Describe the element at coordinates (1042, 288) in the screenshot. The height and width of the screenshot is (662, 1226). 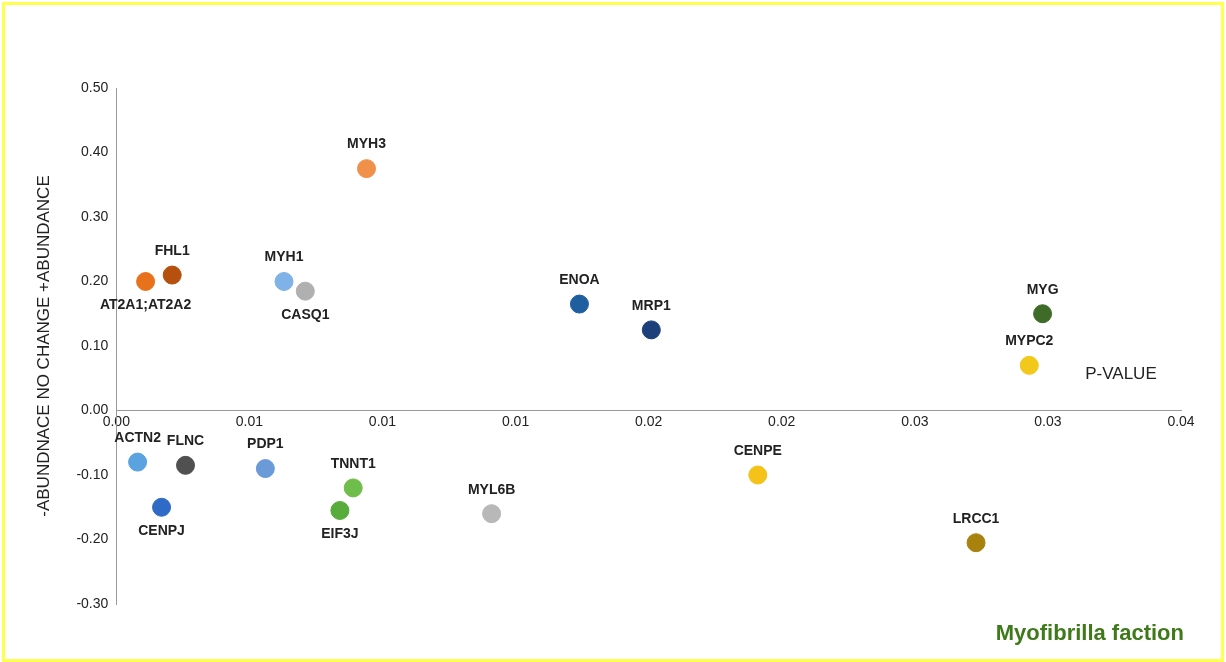
I see `annotation: MYG` at that location.